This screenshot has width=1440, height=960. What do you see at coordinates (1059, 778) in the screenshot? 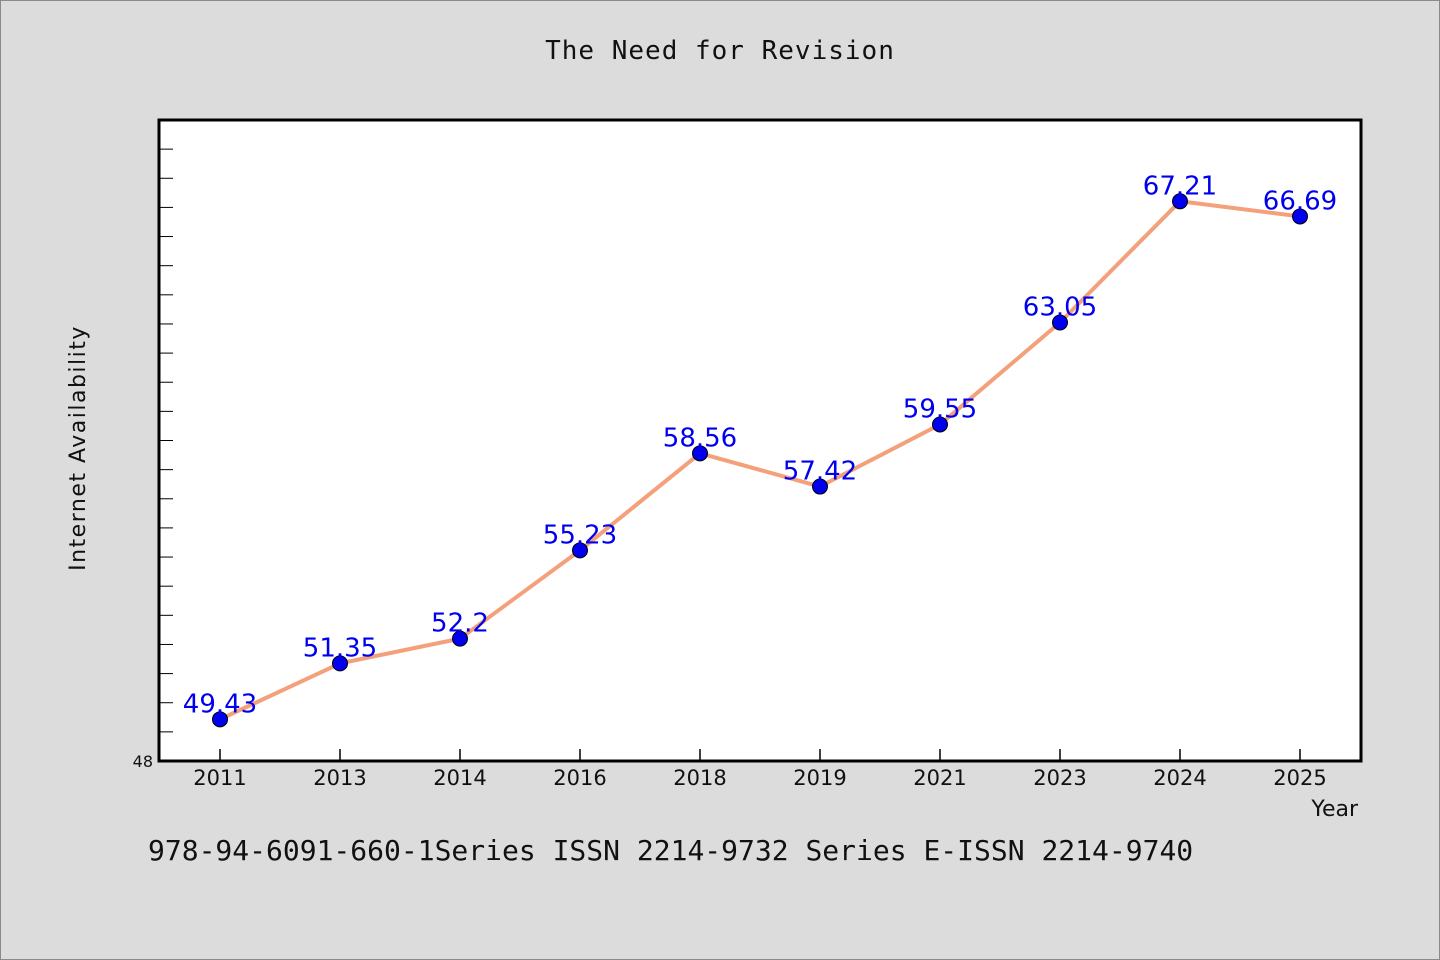
I see `x-tick-label: 2023` at bounding box center [1059, 778].